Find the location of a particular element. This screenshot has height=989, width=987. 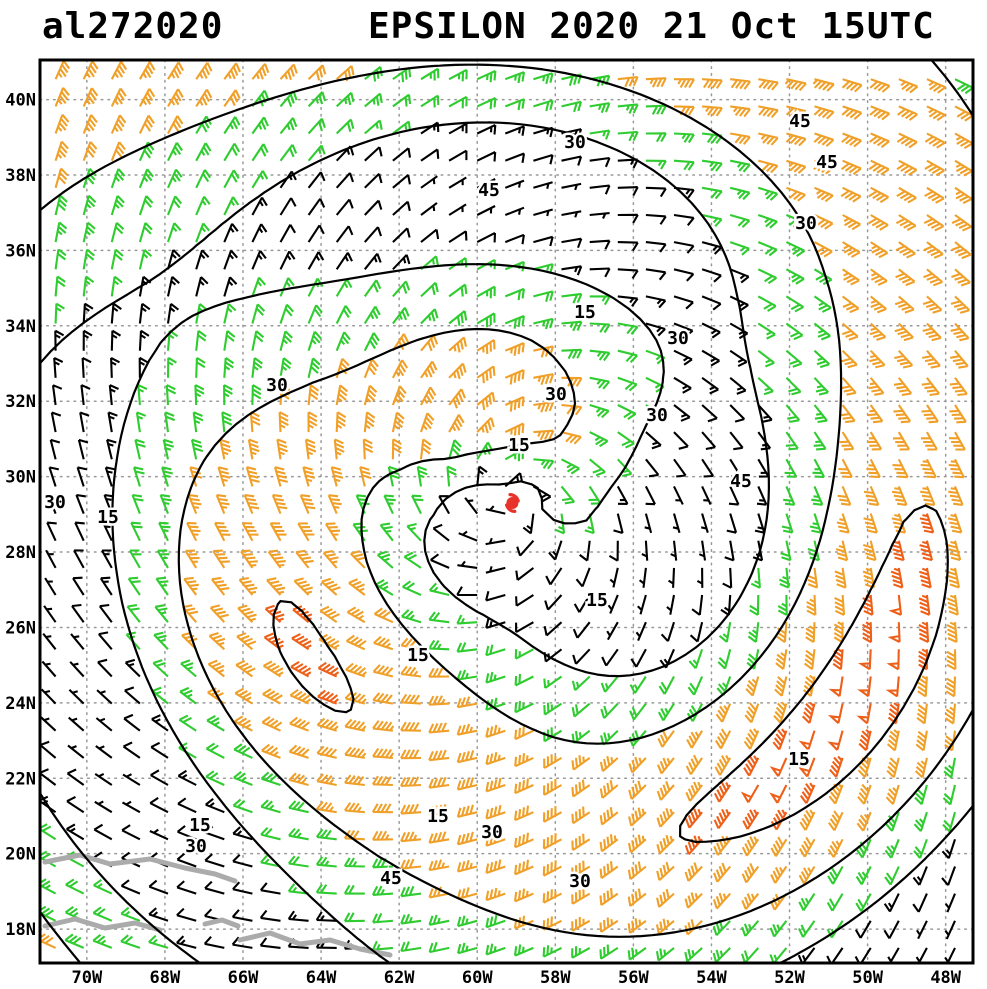

y-tick-label: 30N is located at coordinates (20, 478).